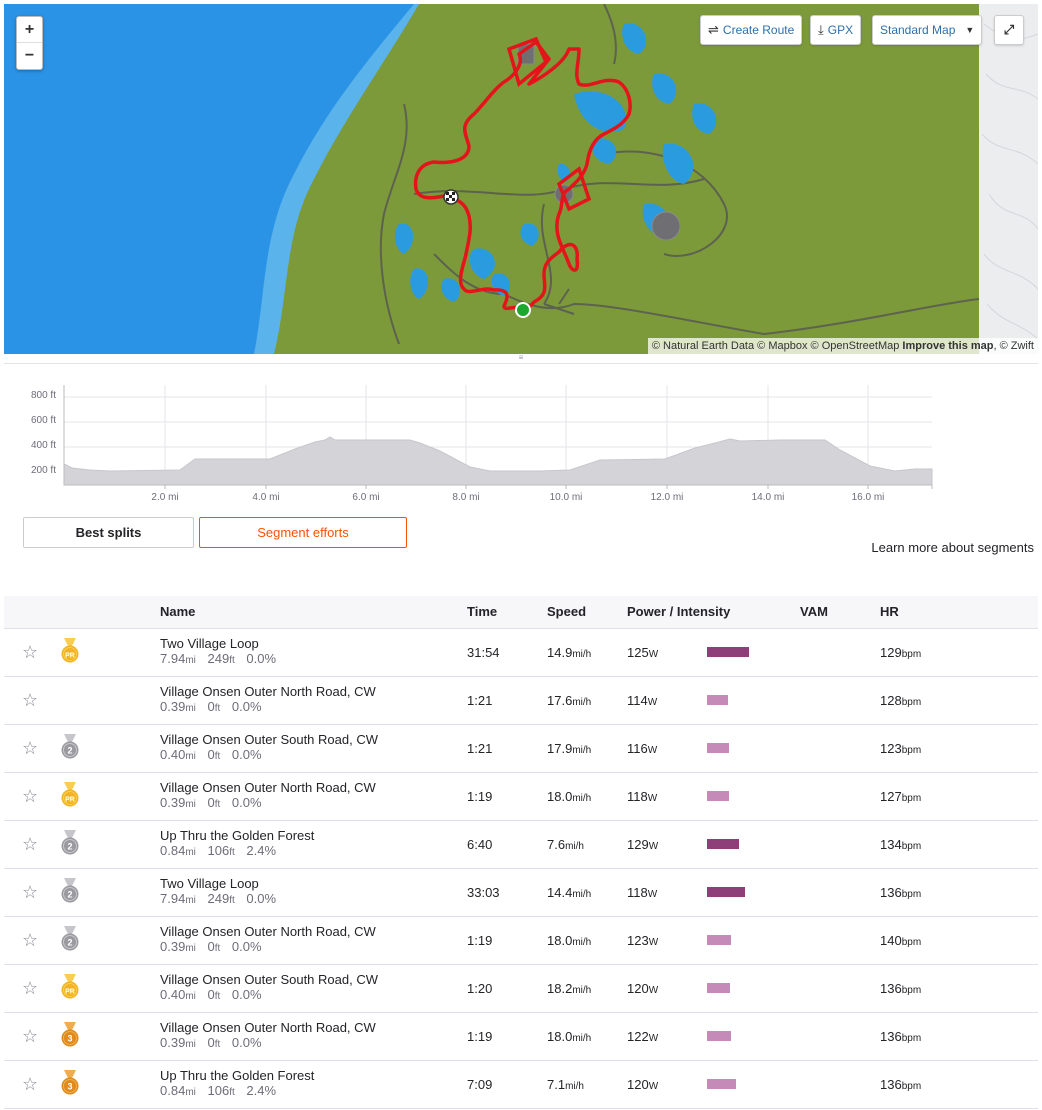 Image resolution: width=1042 pixels, height=1110 pixels. What do you see at coordinates (69, 1086) in the screenshot?
I see `svg-text: 3` at bounding box center [69, 1086].